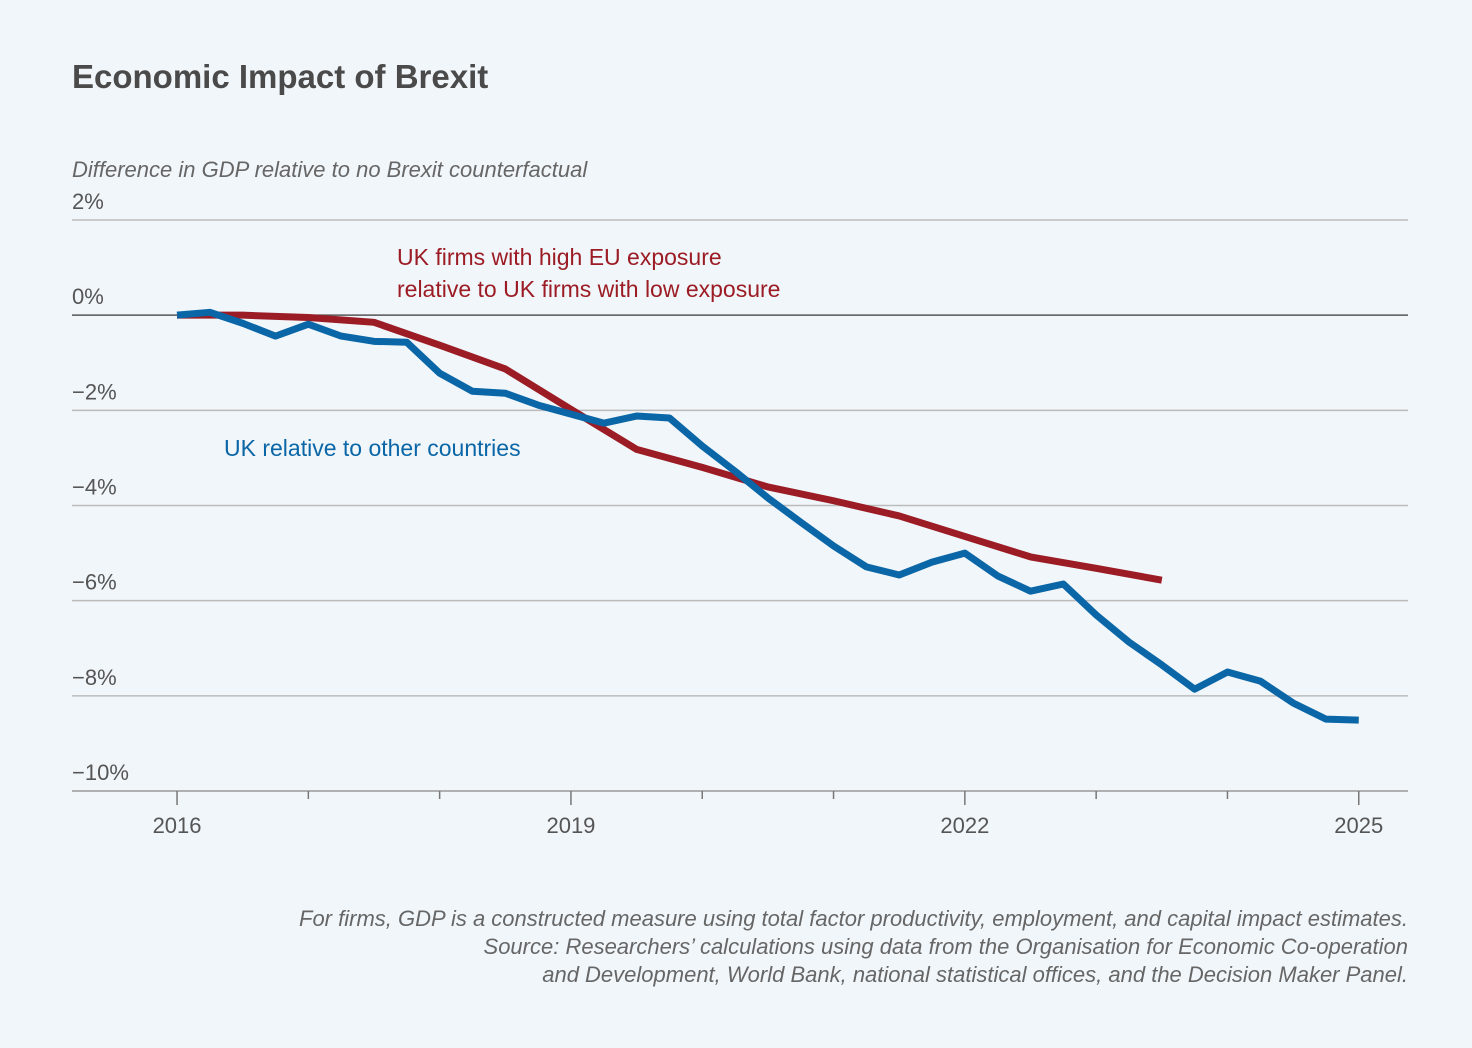  I want to click on x-tick-label: 2019, so click(570, 825).